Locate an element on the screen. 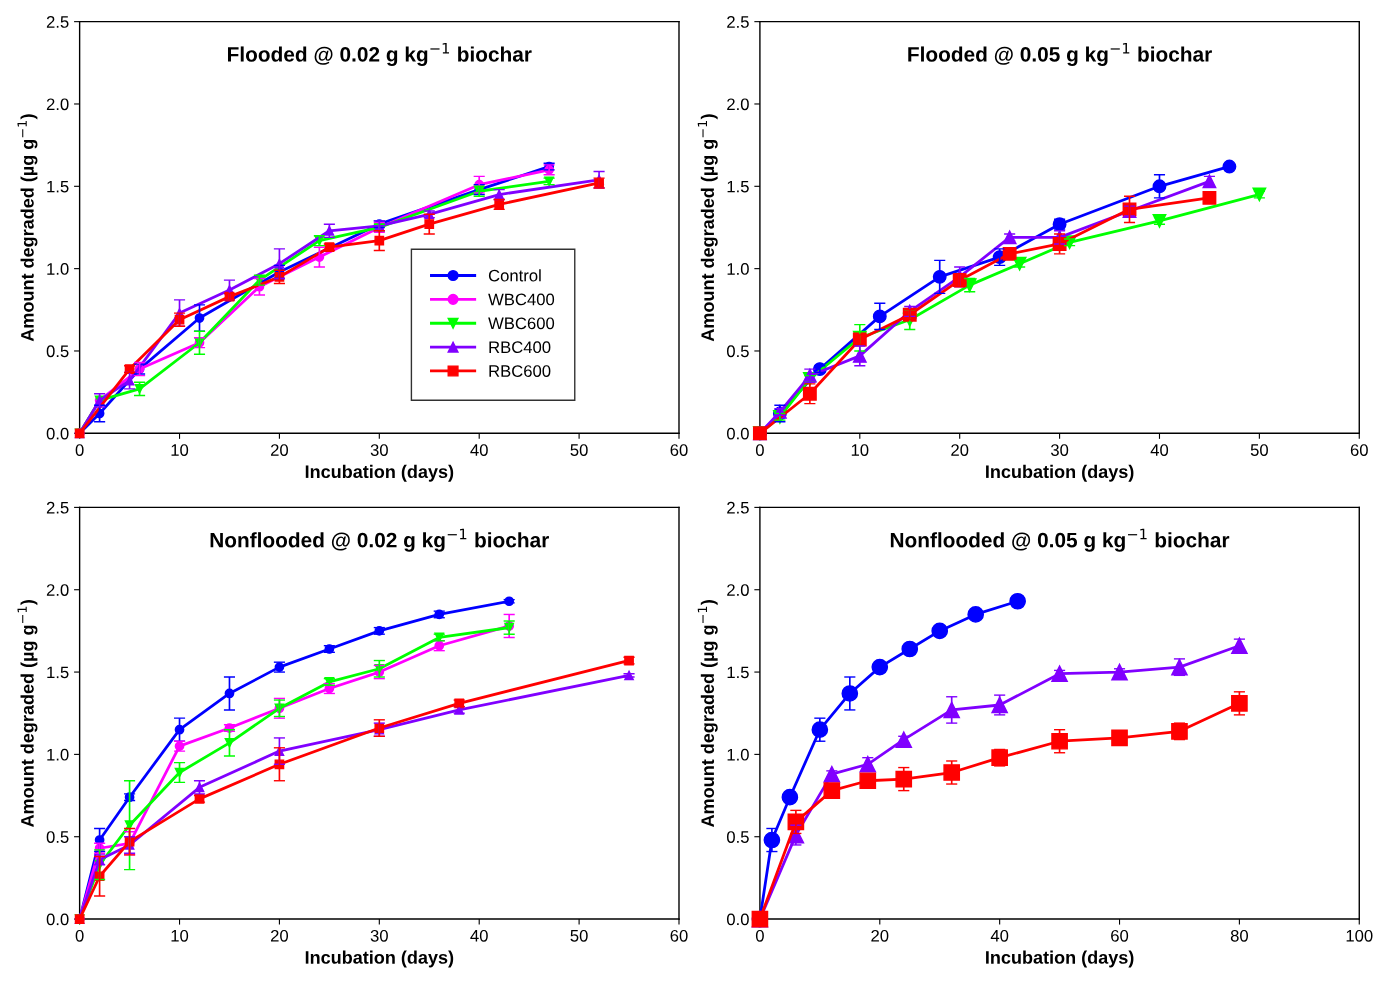  legend-label: WBC400 is located at coordinates (521, 299).